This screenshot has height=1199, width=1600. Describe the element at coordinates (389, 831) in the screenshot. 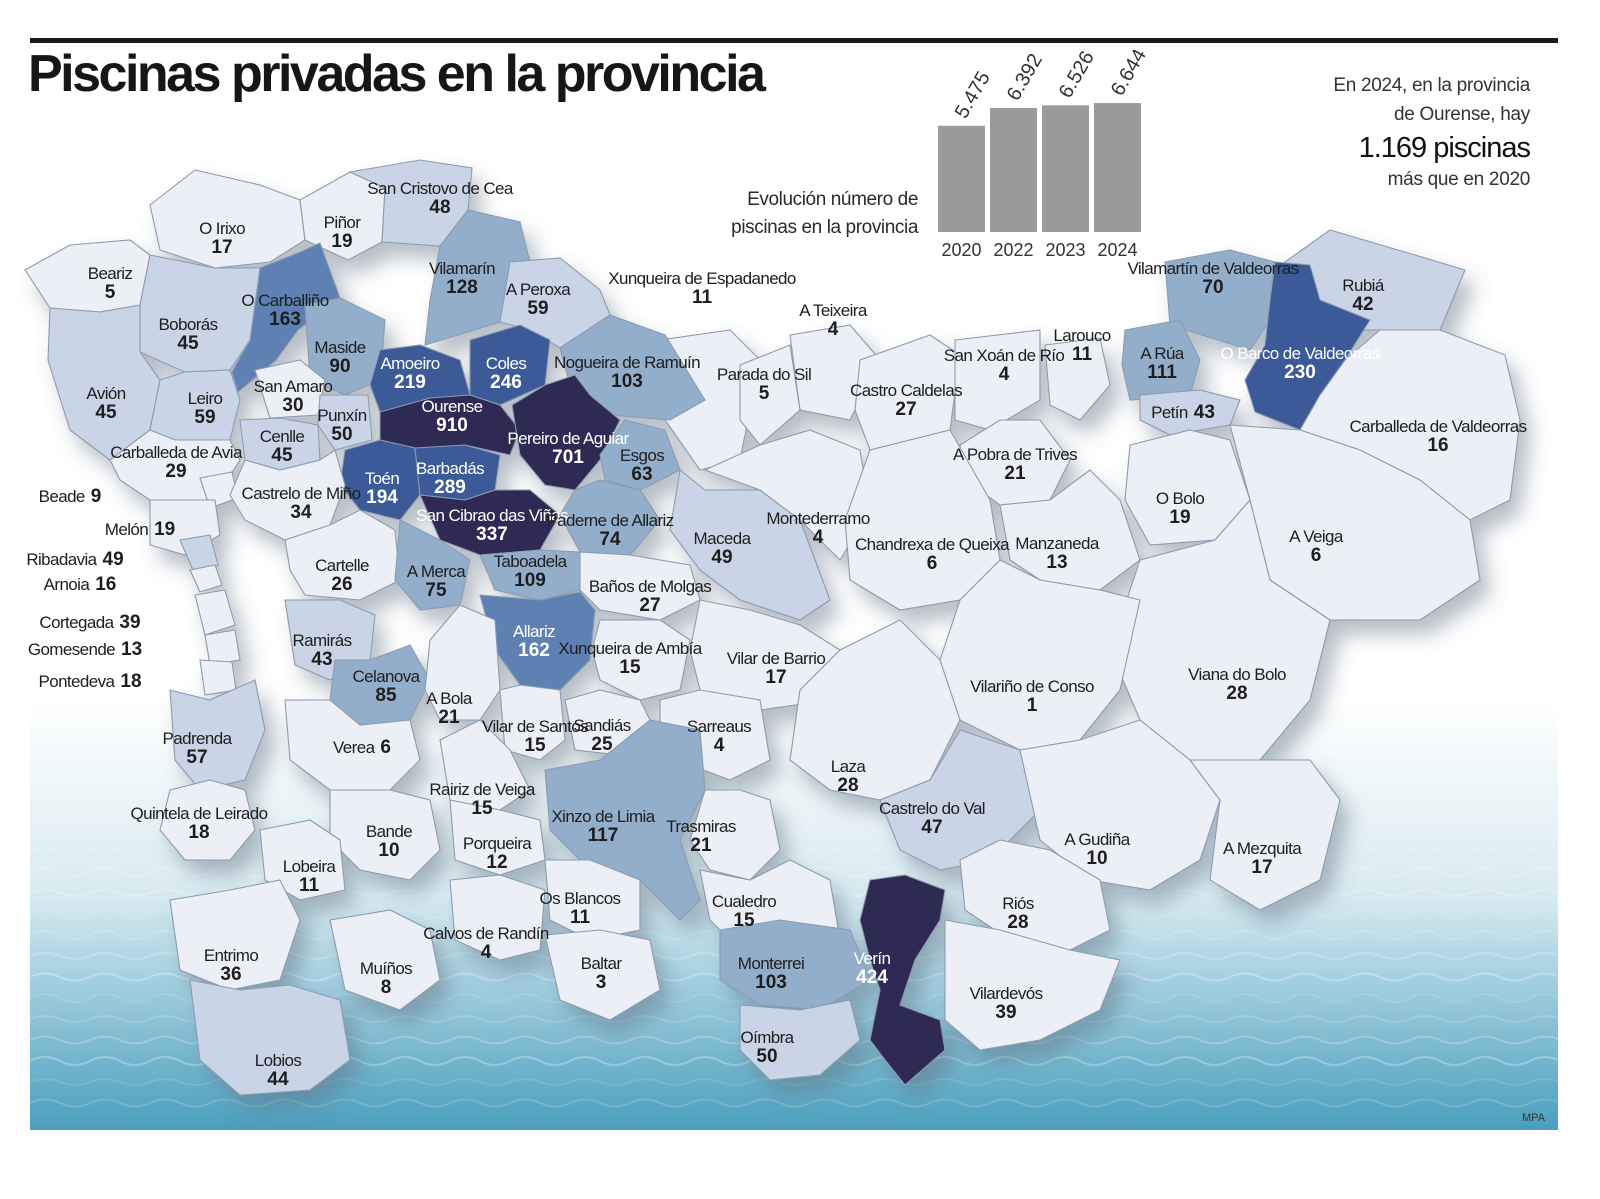

I see `municipality-name: Bande` at that location.